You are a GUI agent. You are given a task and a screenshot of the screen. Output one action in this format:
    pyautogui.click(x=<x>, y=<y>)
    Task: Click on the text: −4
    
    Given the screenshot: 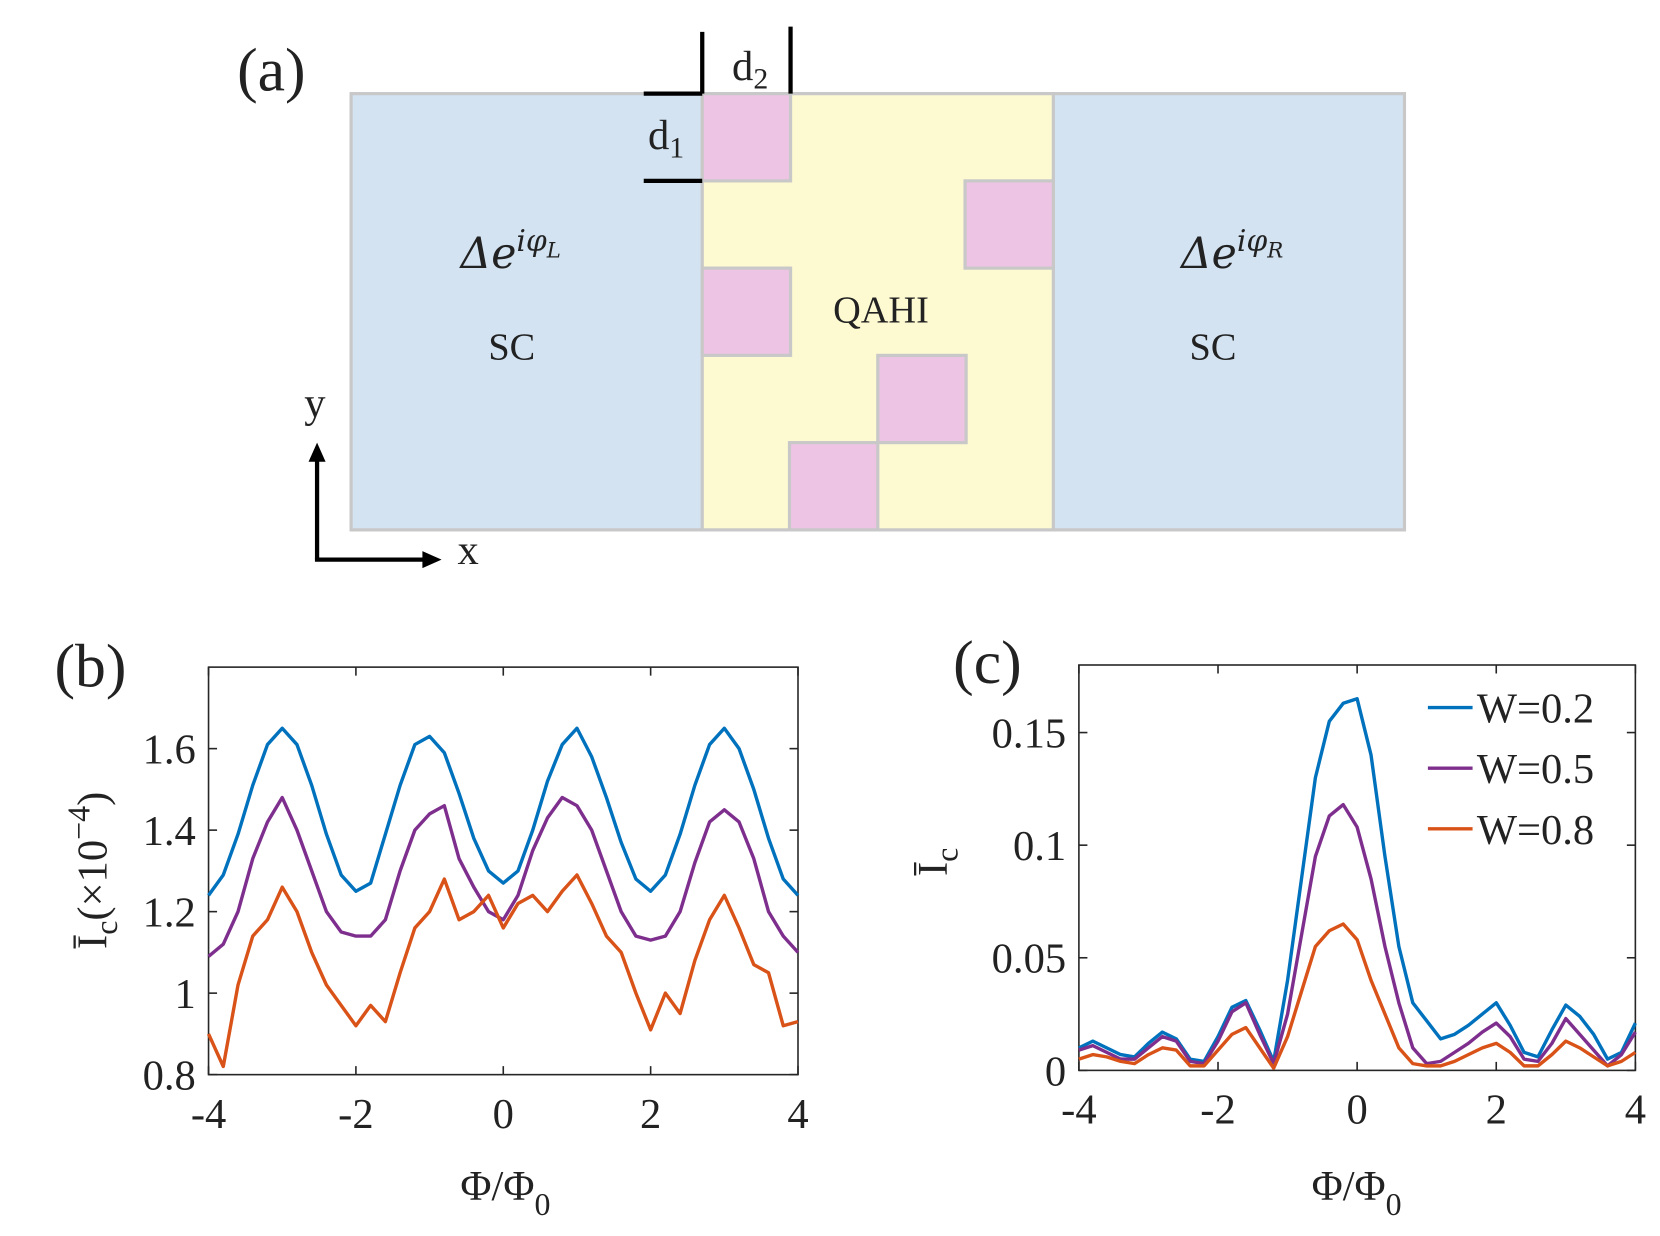 What is the action you would take?
    pyautogui.click(x=78, y=823)
    